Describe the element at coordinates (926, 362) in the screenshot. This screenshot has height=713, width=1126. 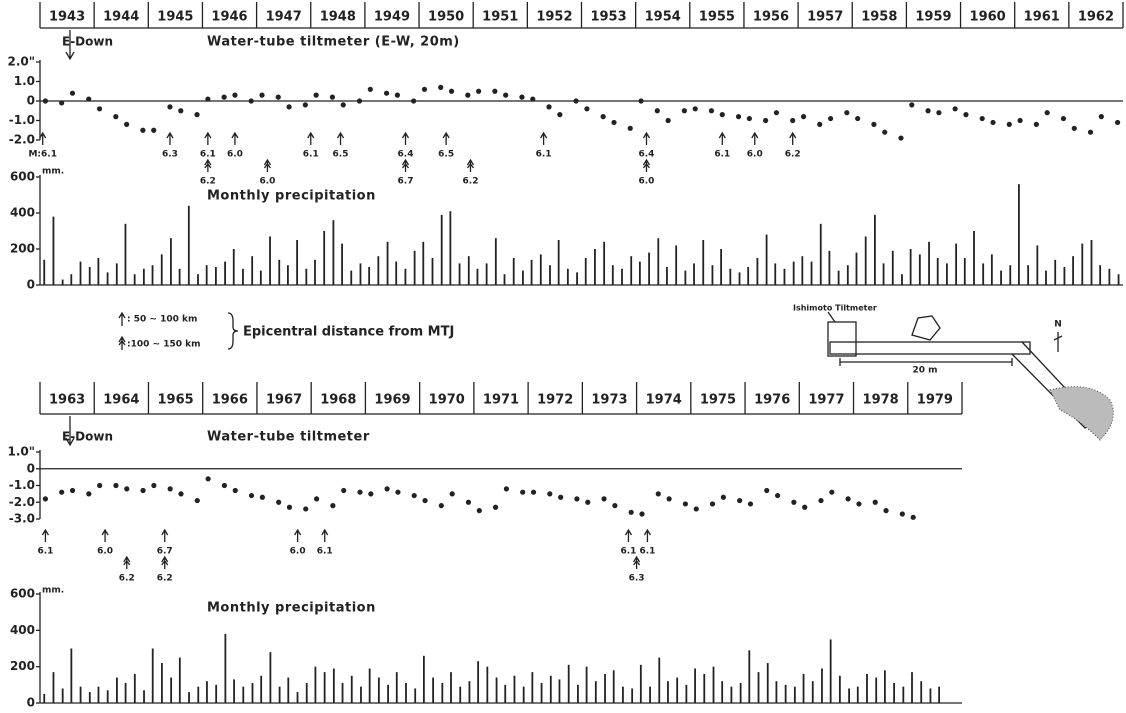
I see `dimension` at that location.